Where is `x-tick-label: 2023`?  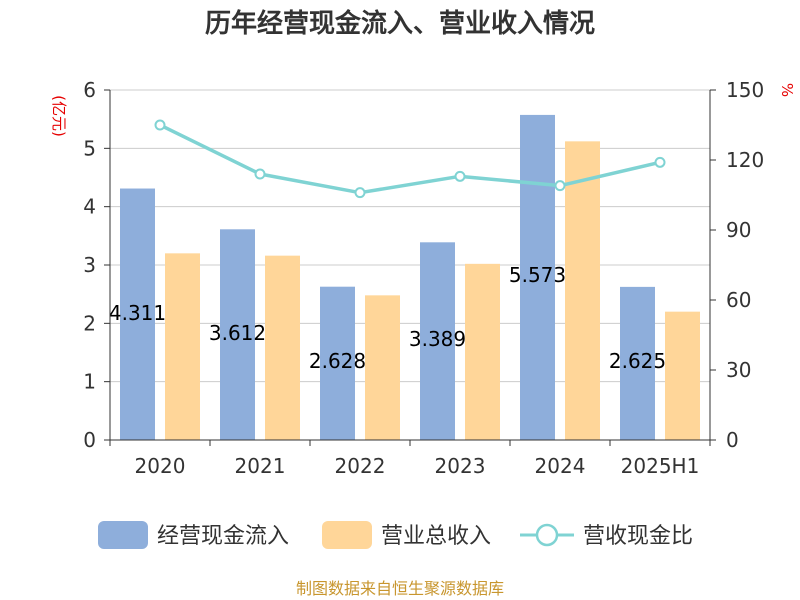 x-tick-label: 2023 is located at coordinates (460, 466).